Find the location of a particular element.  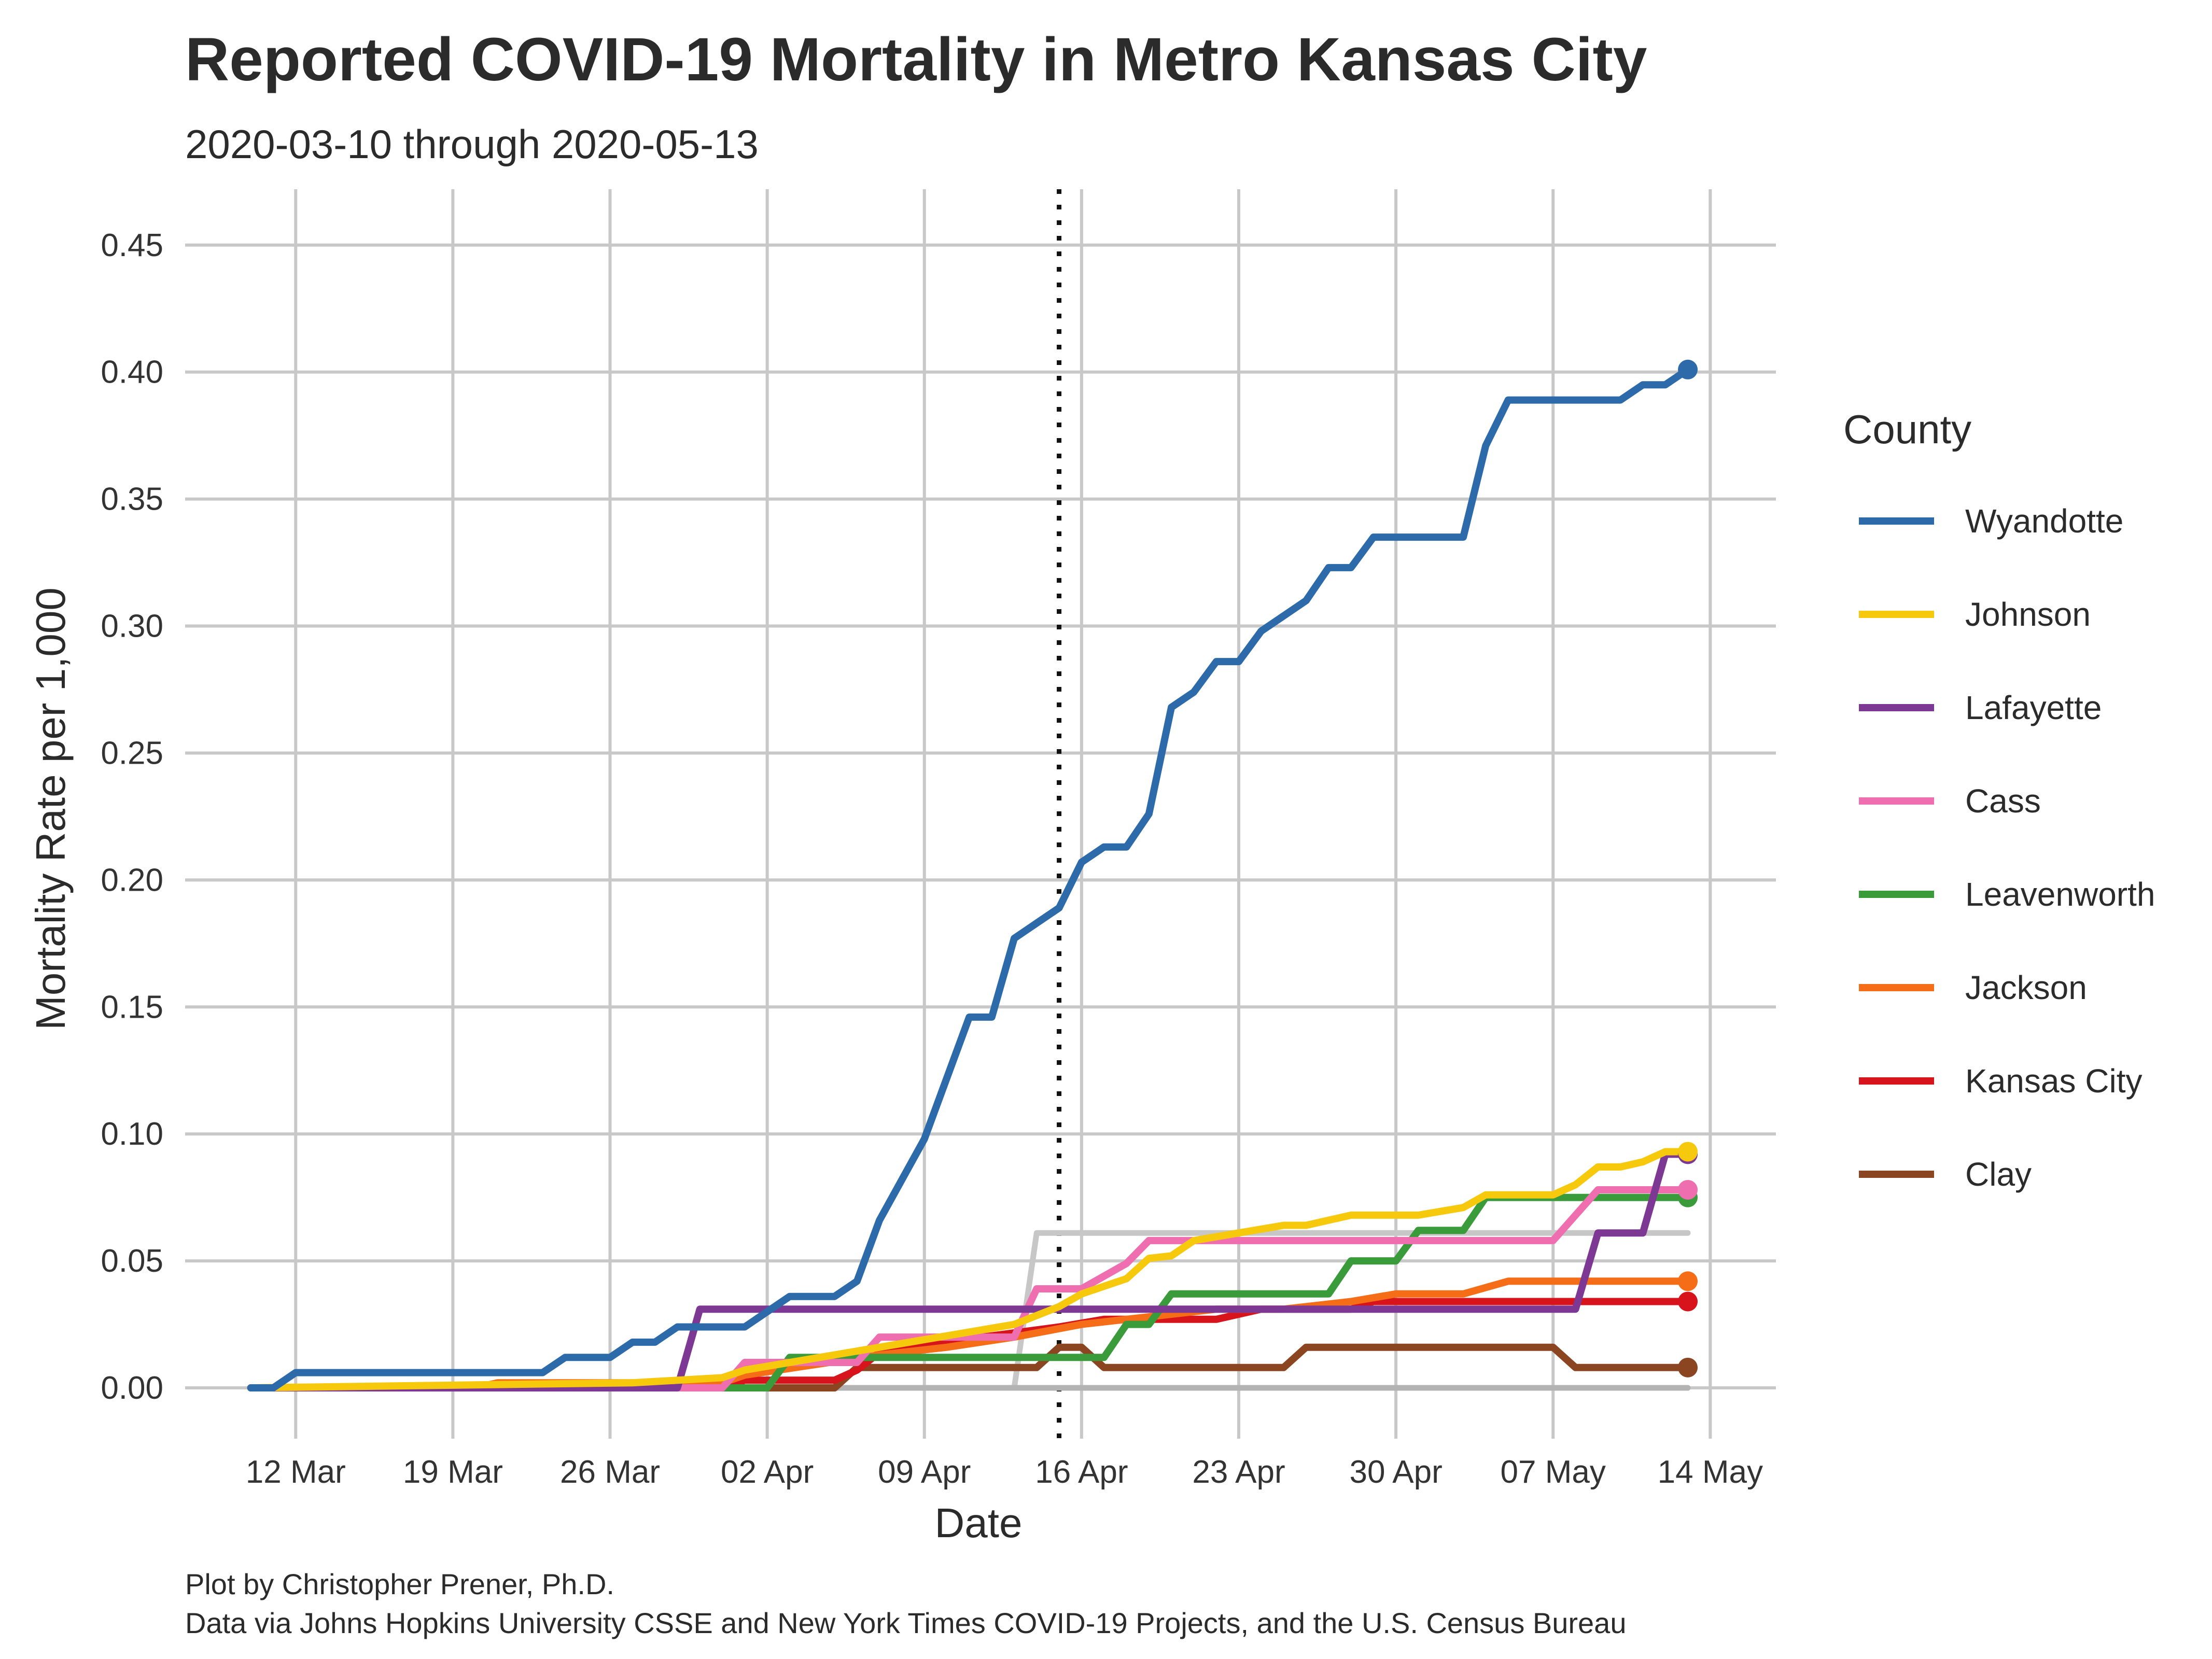

y-tick-label: 0.20 is located at coordinates (132, 880).